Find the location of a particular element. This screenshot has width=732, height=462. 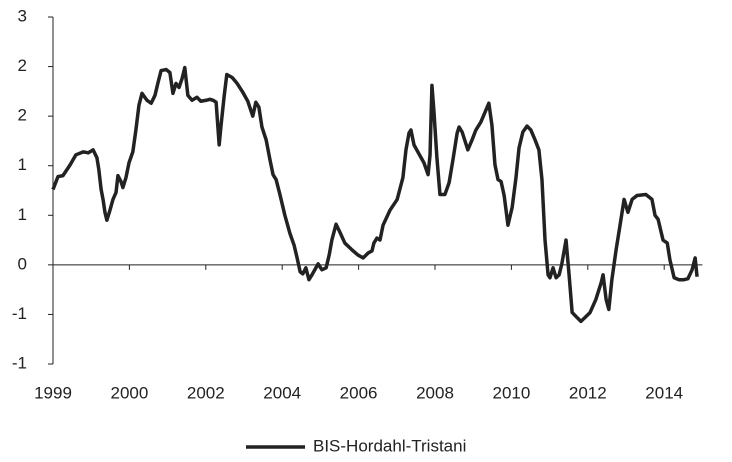

x-tick-label: 2008 is located at coordinates (435, 392).